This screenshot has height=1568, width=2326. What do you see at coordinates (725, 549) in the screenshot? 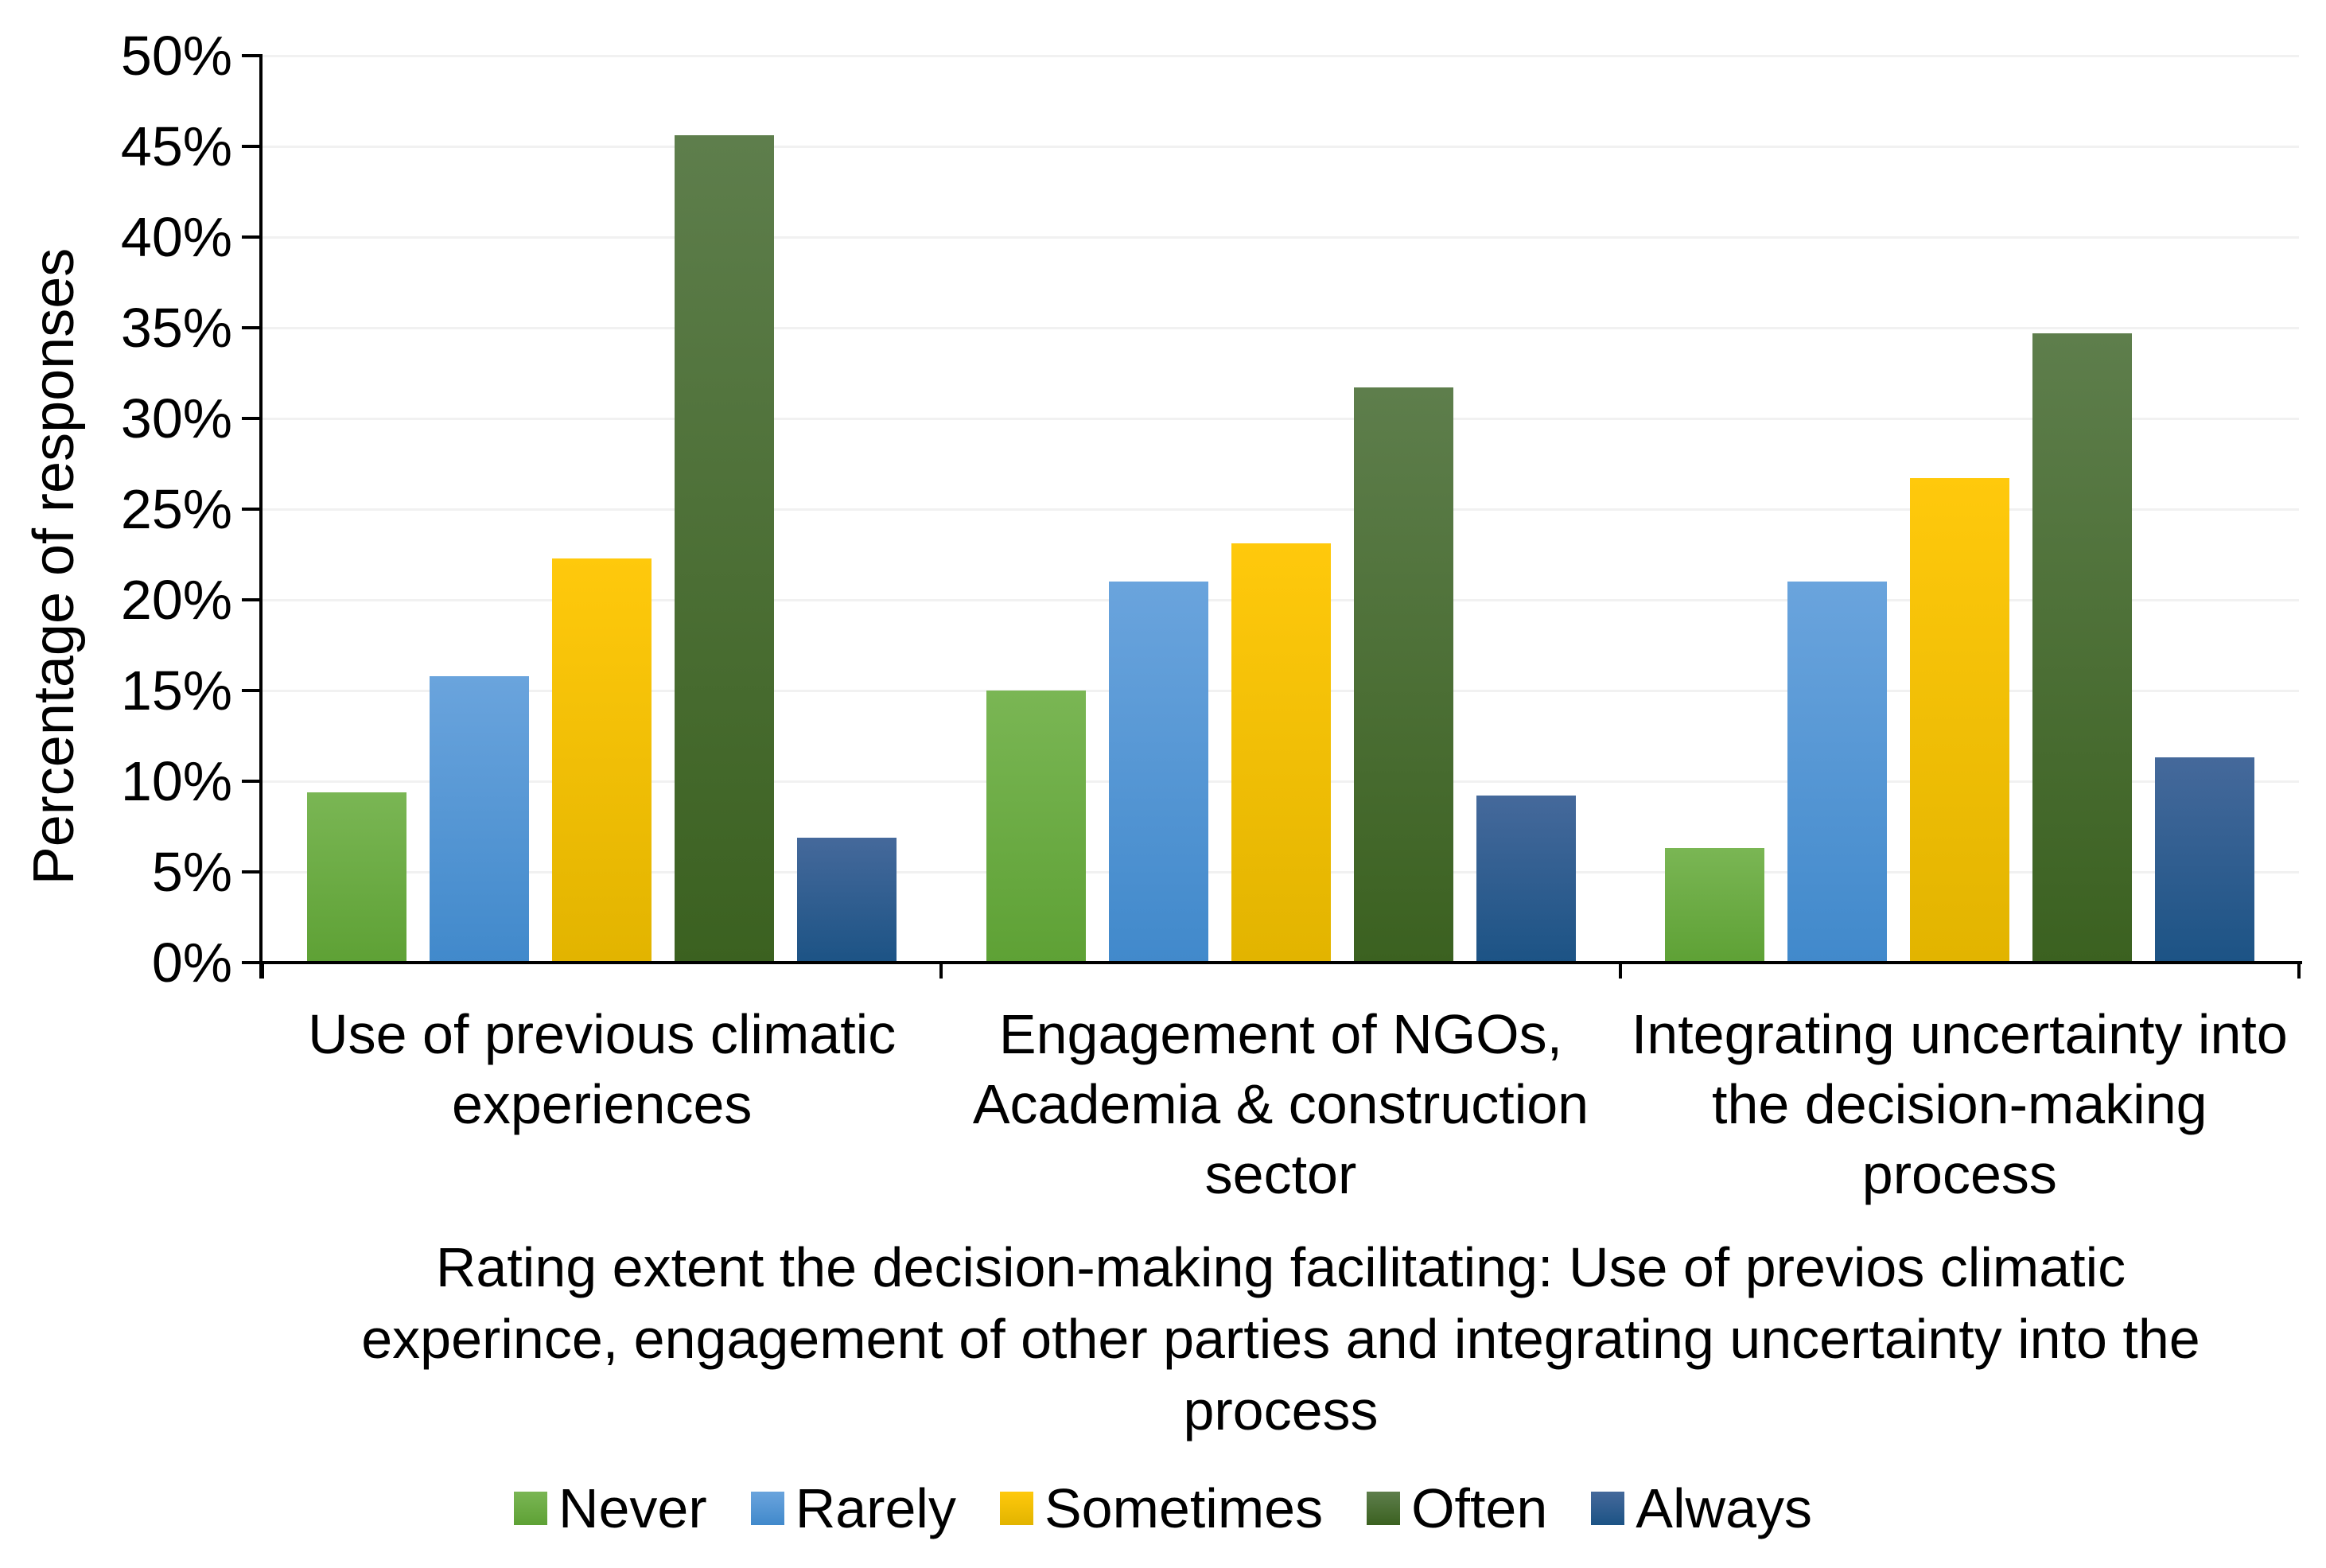
I see `bar-often-group1` at bounding box center [725, 549].